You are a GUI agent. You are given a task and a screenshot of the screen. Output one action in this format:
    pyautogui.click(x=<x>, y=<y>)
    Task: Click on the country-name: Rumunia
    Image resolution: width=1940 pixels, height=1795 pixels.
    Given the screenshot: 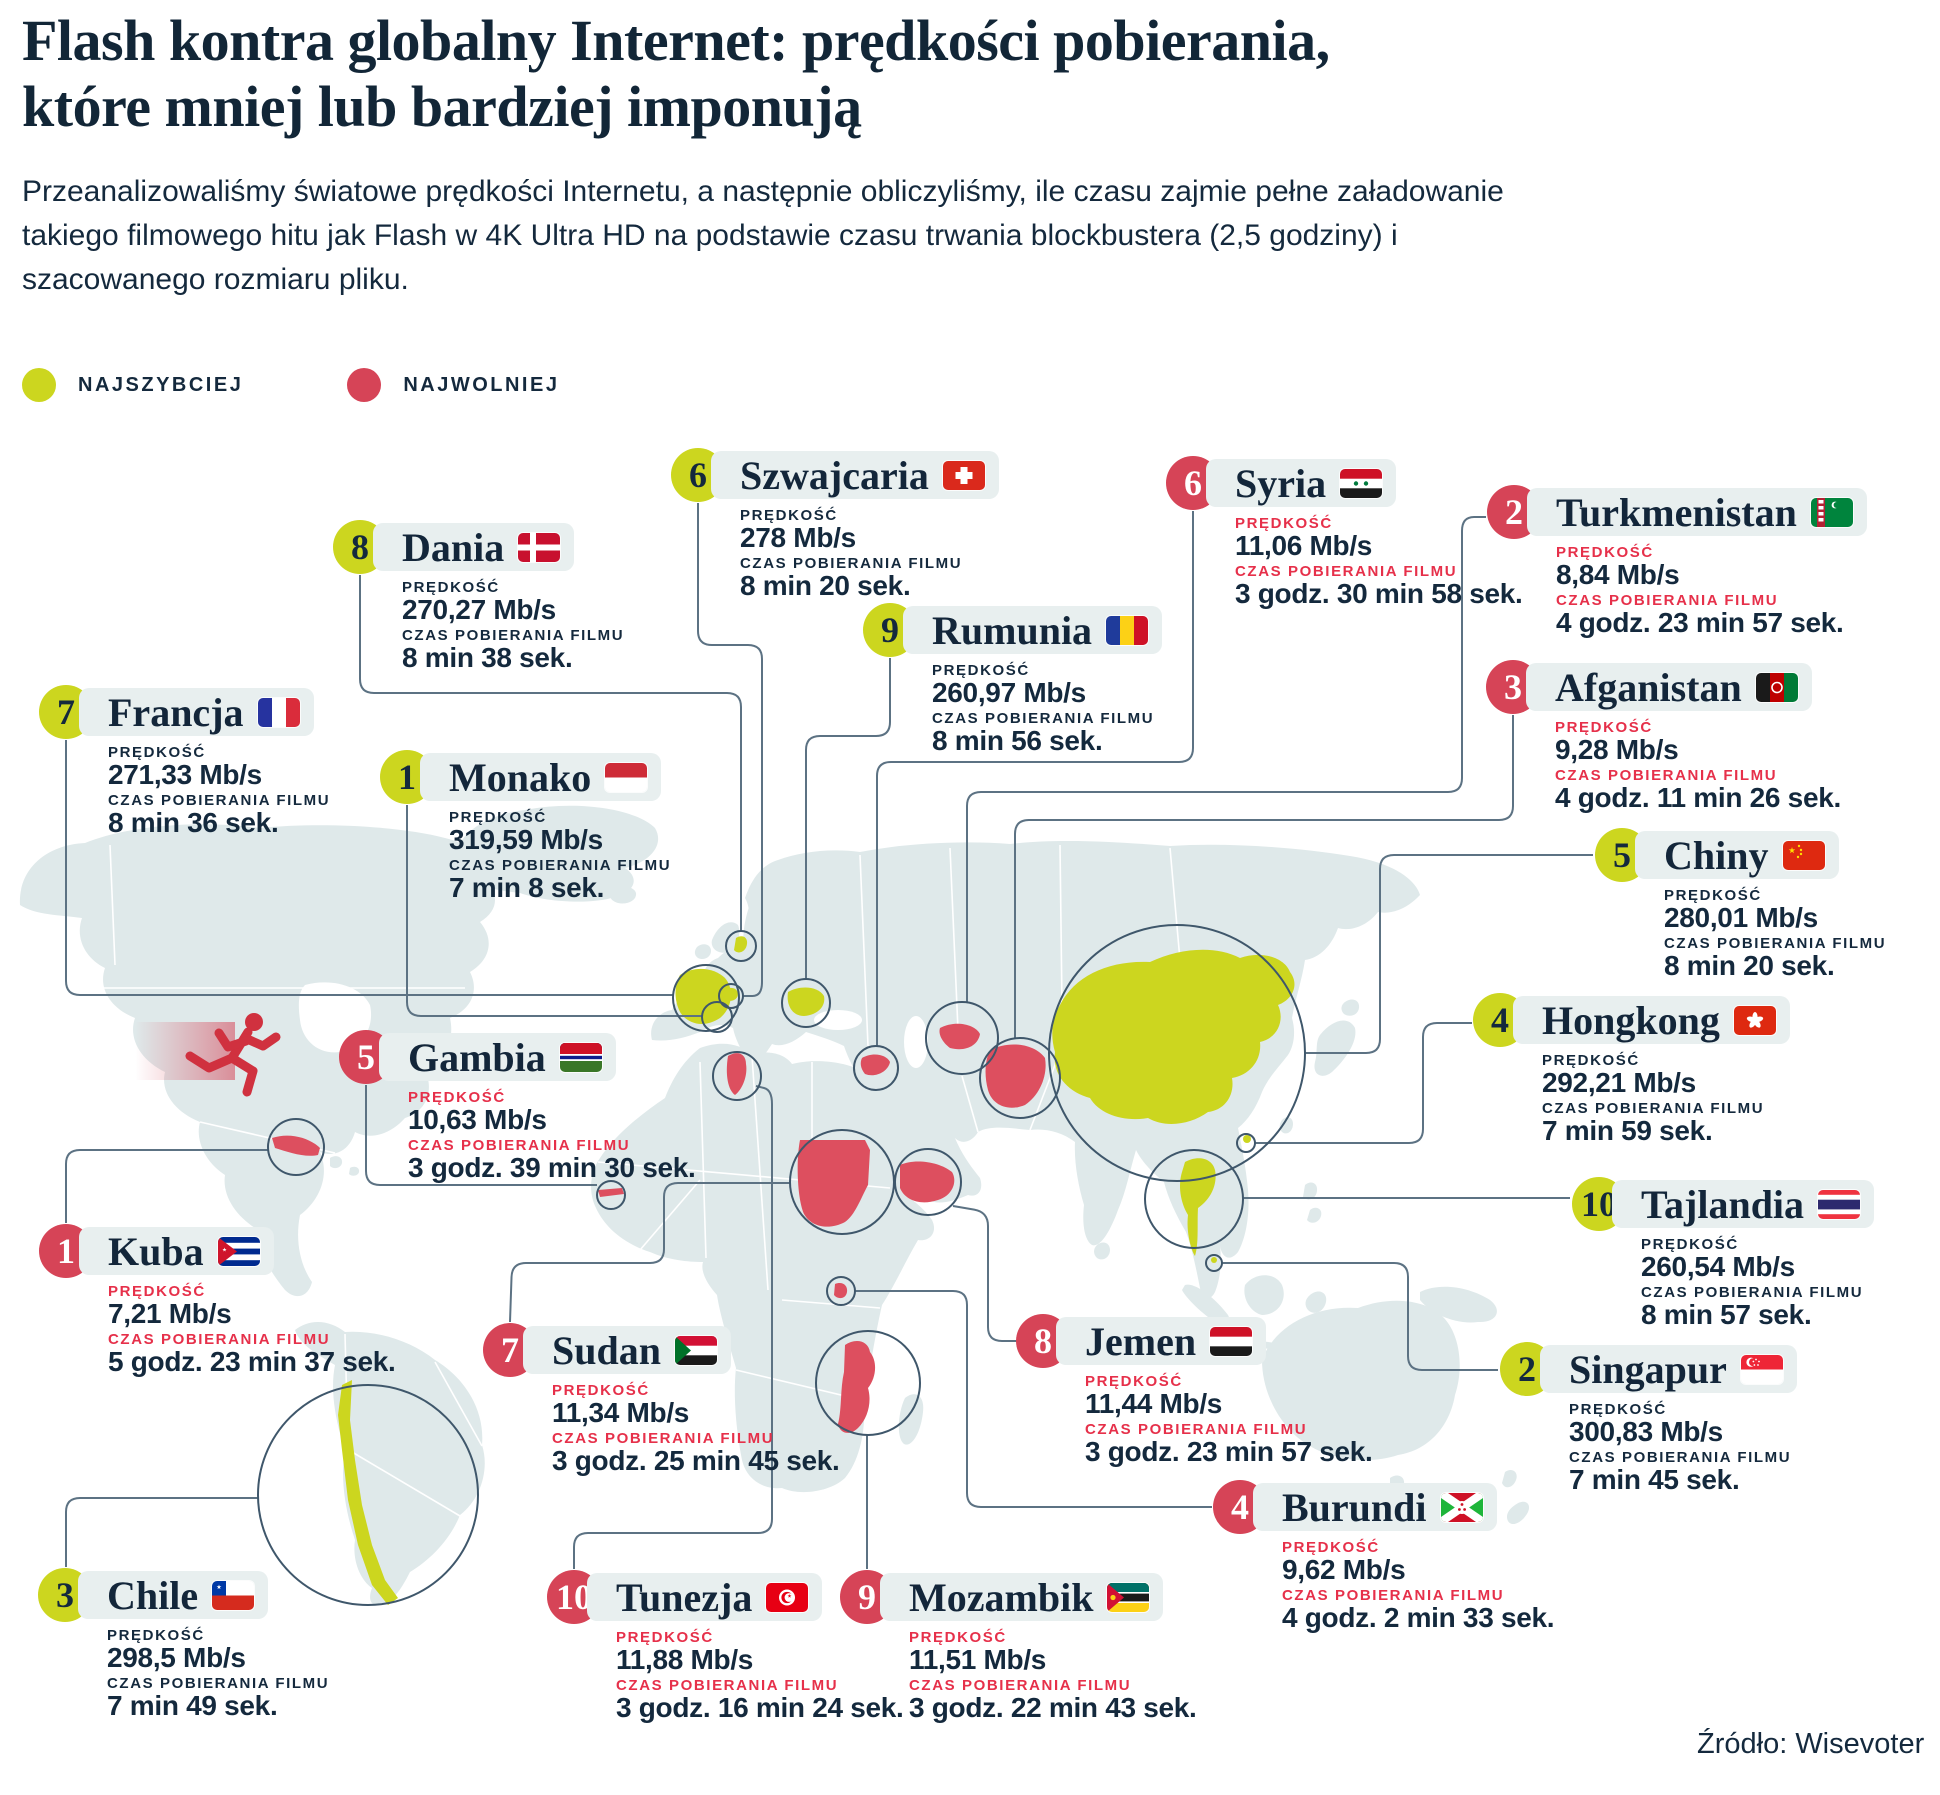 What is the action you would take?
    pyautogui.click(x=1012, y=630)
    